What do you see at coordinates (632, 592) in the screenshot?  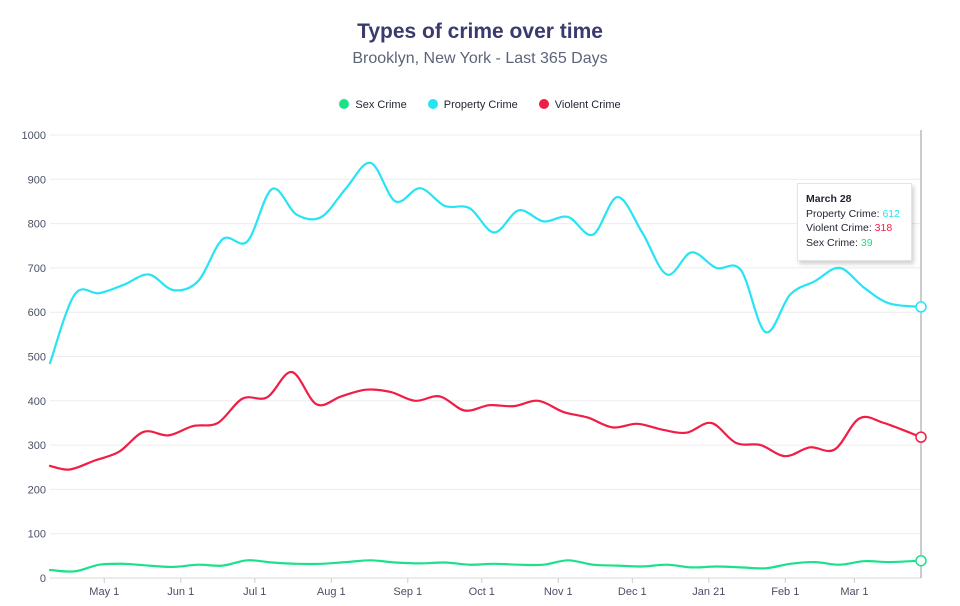 I see `x-tick-label: Dec 1` at bounding box center [632, 592].